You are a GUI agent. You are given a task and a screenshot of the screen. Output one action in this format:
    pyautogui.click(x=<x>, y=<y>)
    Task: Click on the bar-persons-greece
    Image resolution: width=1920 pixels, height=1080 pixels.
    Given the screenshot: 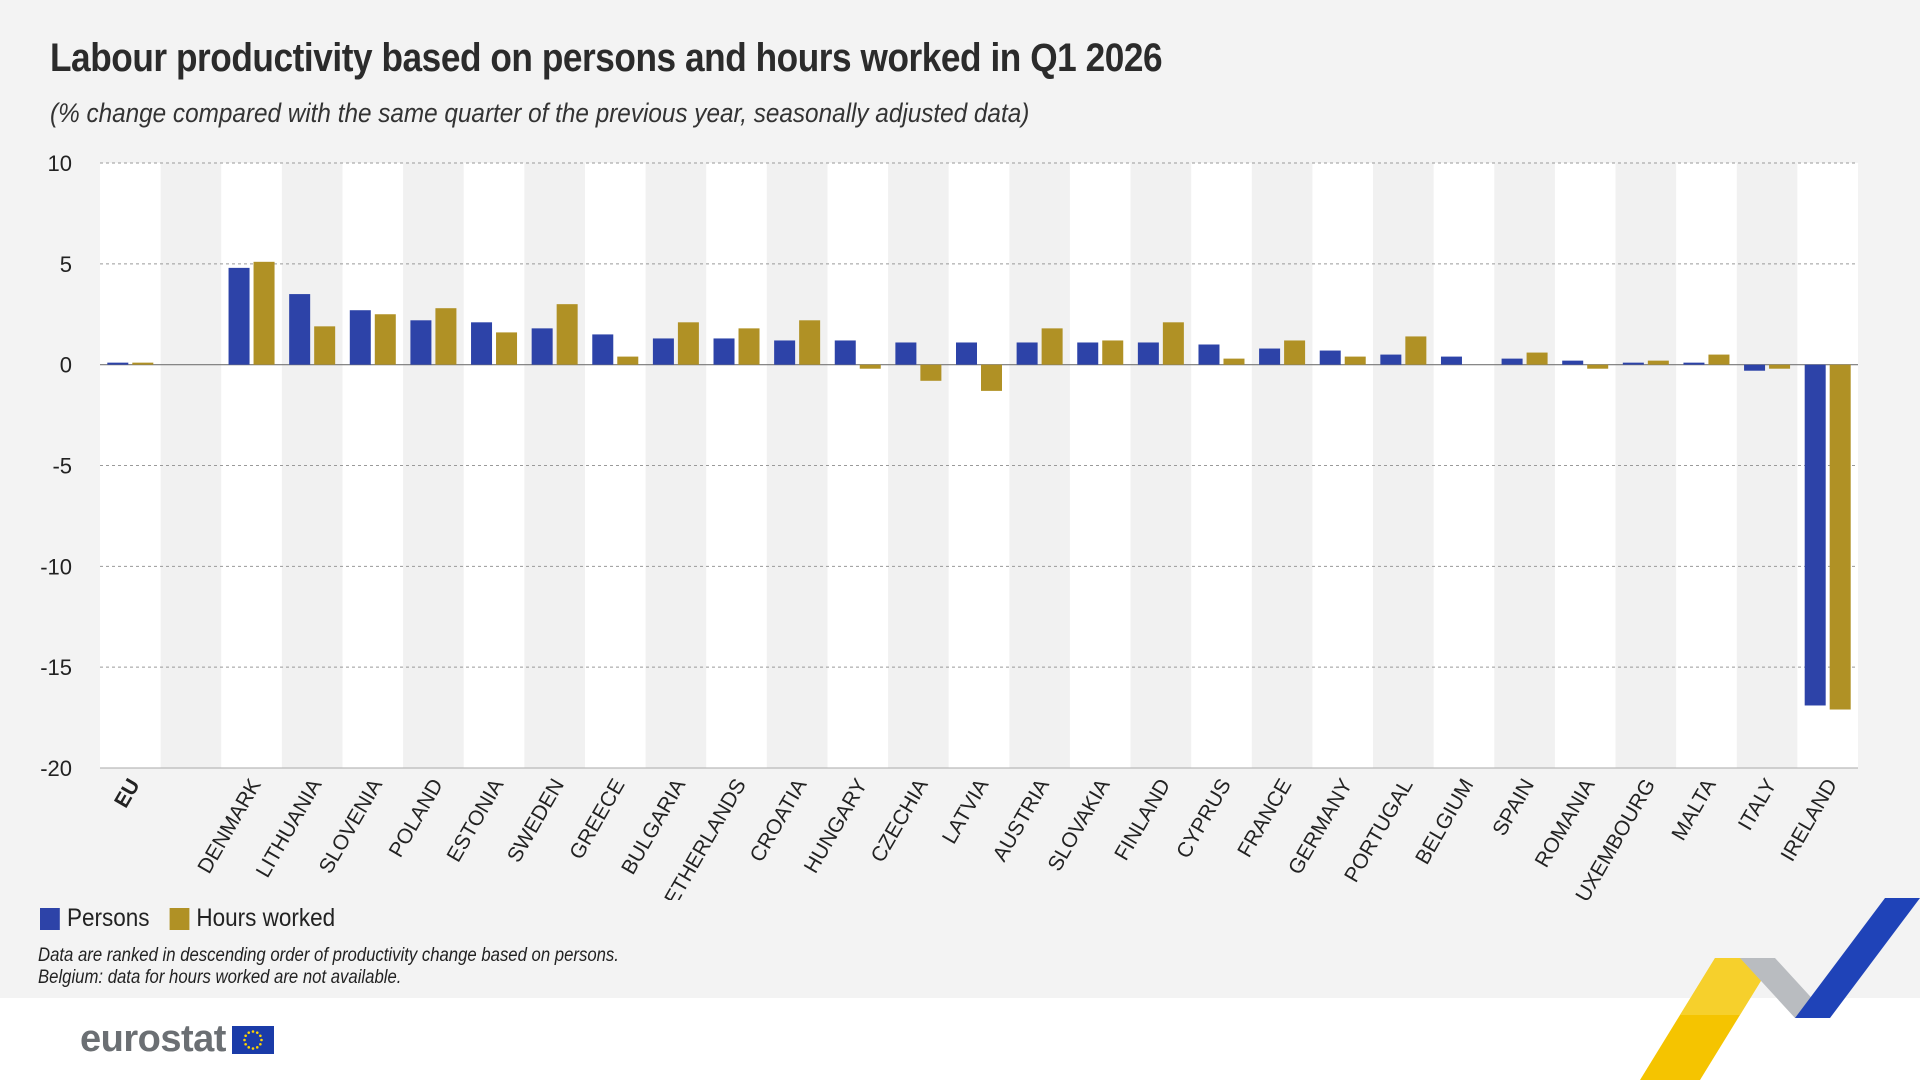 What is the action you would take?
    pyautogui.click(x=603, y=349)
    